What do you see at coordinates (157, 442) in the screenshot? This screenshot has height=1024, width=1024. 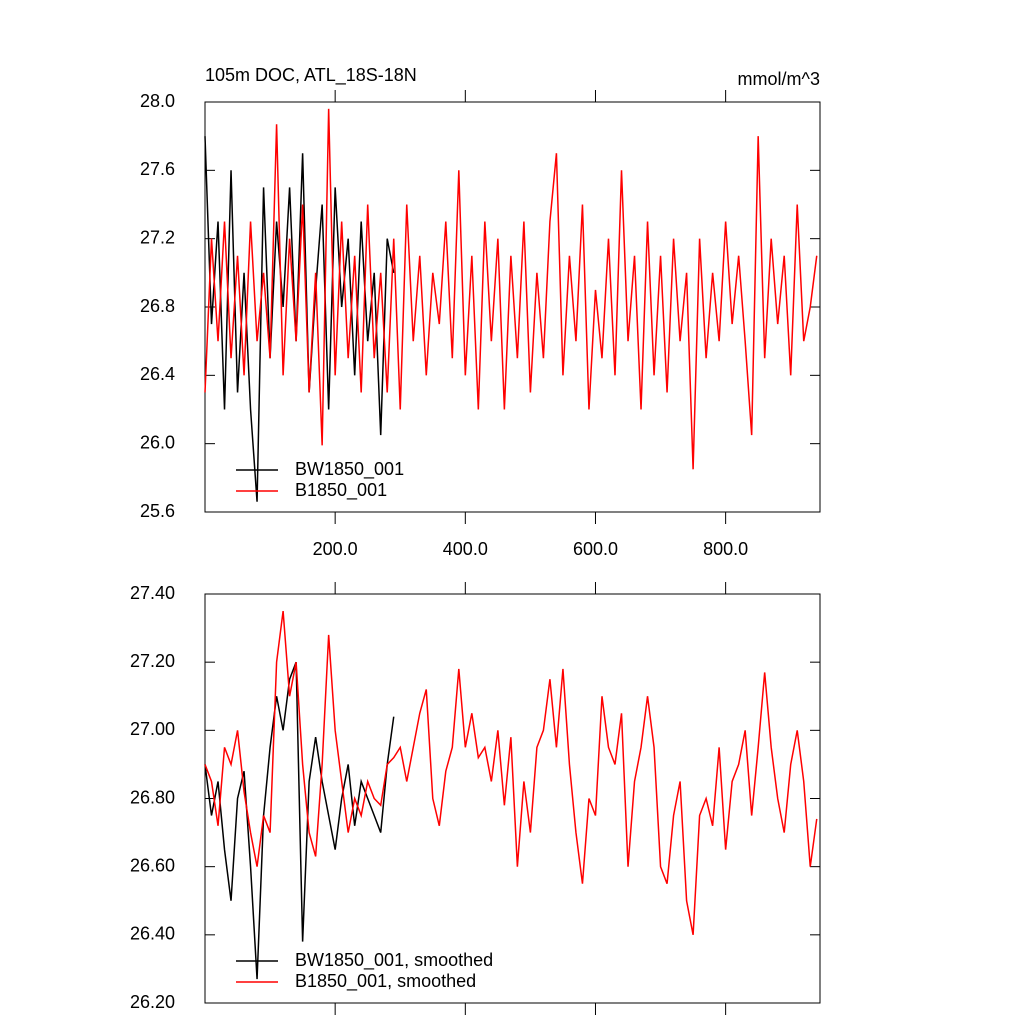 I see `y-tick-label: 26.0` at bounding box center [157, 442].